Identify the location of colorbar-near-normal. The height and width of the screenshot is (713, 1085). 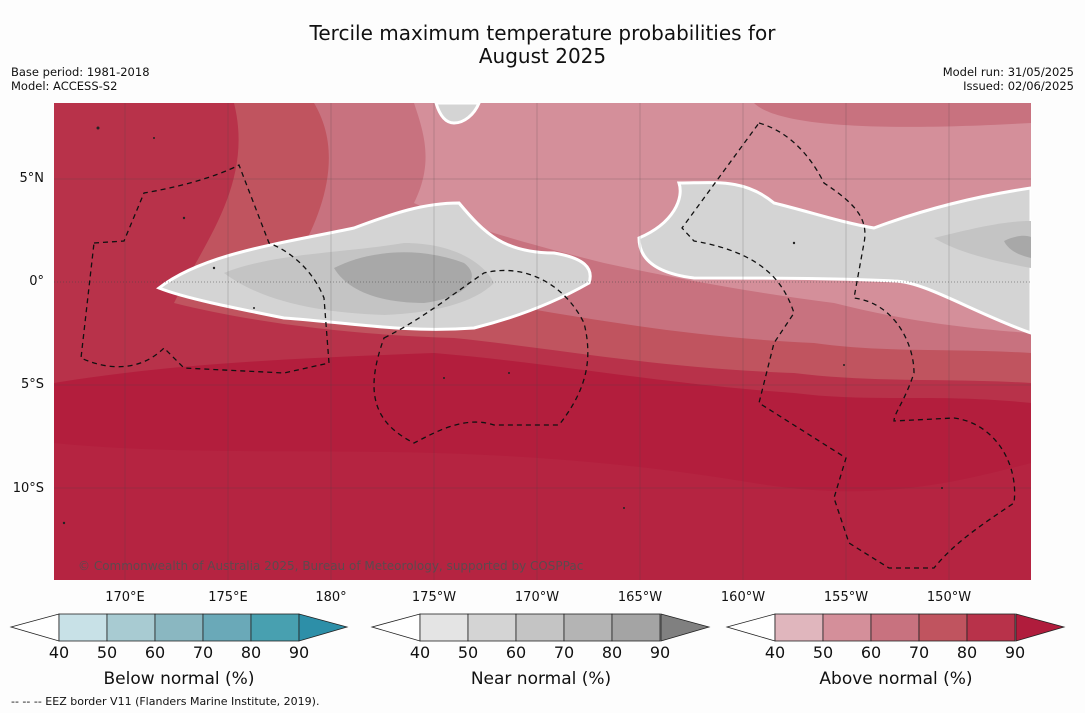
(540, 627).